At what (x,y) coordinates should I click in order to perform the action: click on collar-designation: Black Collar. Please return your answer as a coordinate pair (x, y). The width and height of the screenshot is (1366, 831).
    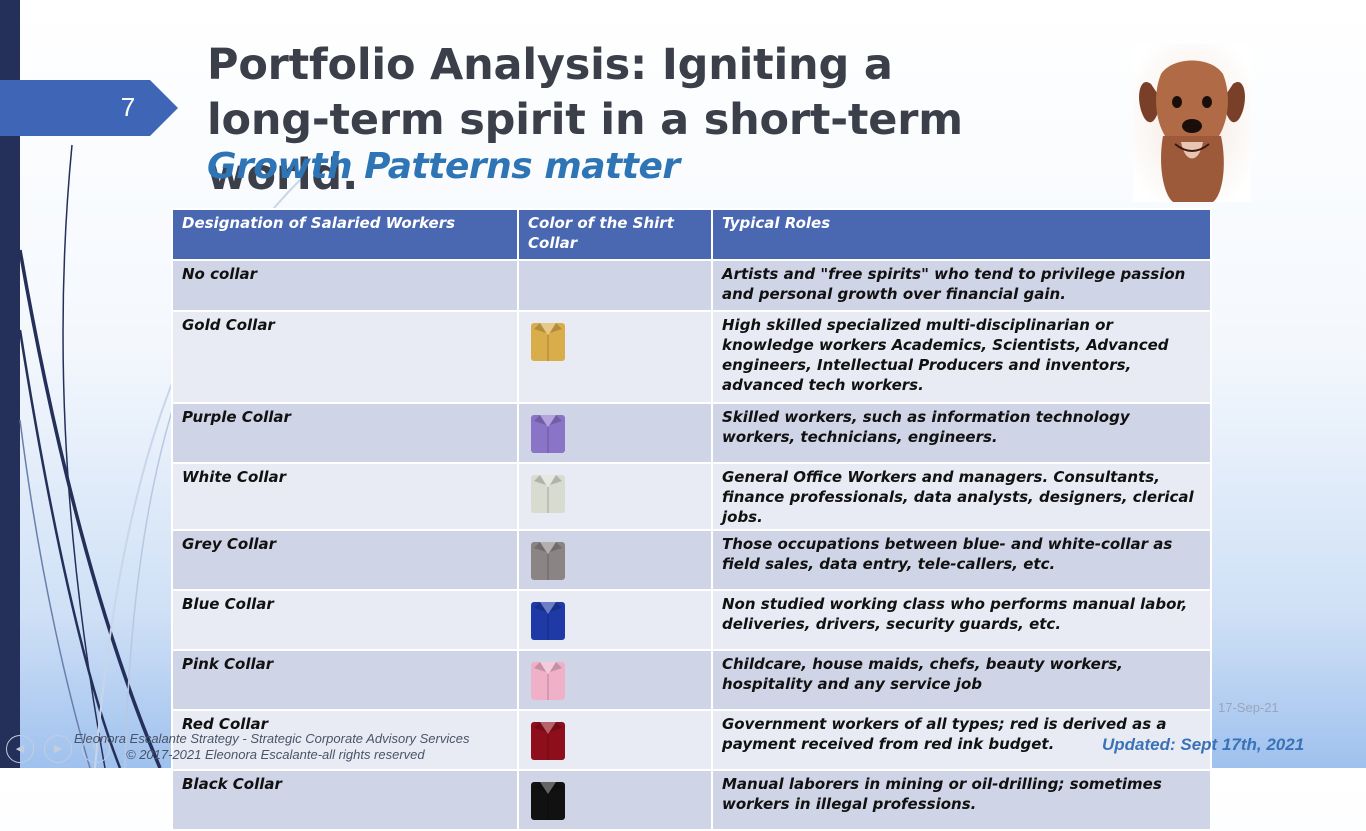
    Looking at the image, I should click on (345, 800).